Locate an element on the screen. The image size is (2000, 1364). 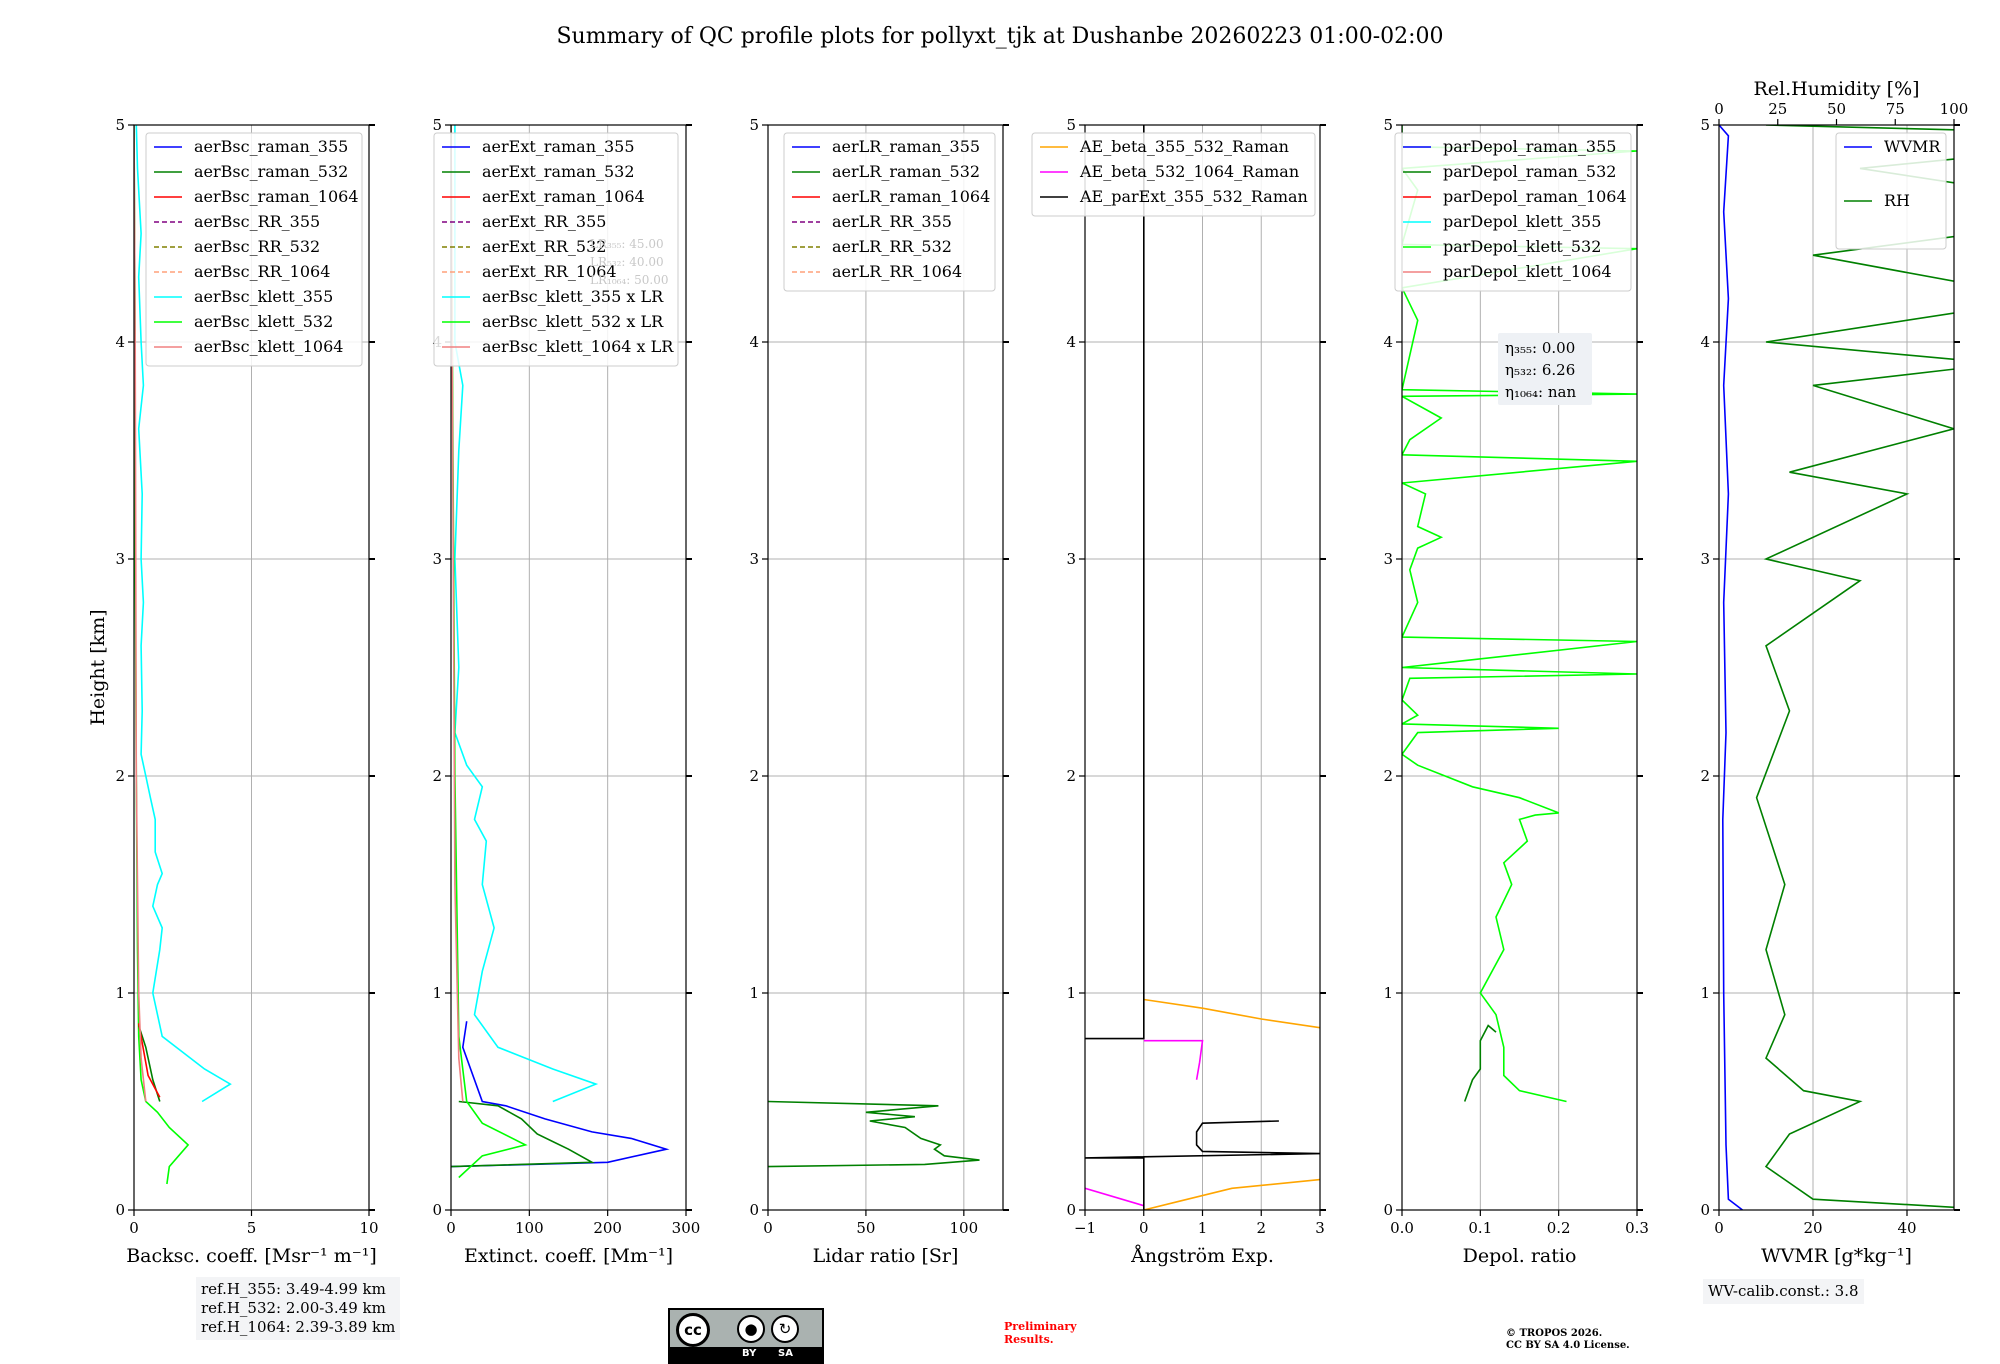
x-tick-label-1: 20 is located at coordinates (1812, 1228).